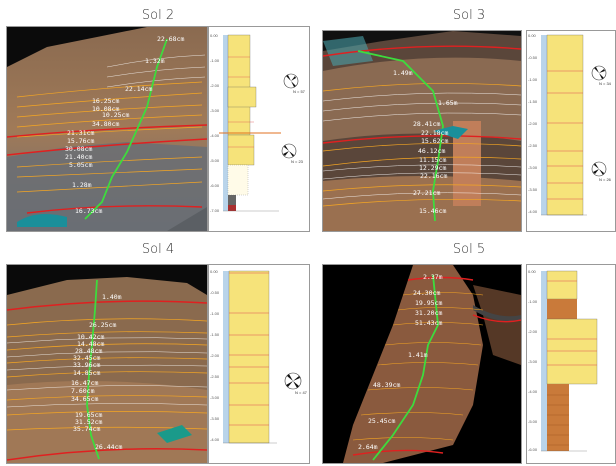 Image resolution: width=616 pixels, height=466 pixels. Describe the element at coordinates (215, 160) in the screenshot. I see `depth-tick: -5.00` at that location.